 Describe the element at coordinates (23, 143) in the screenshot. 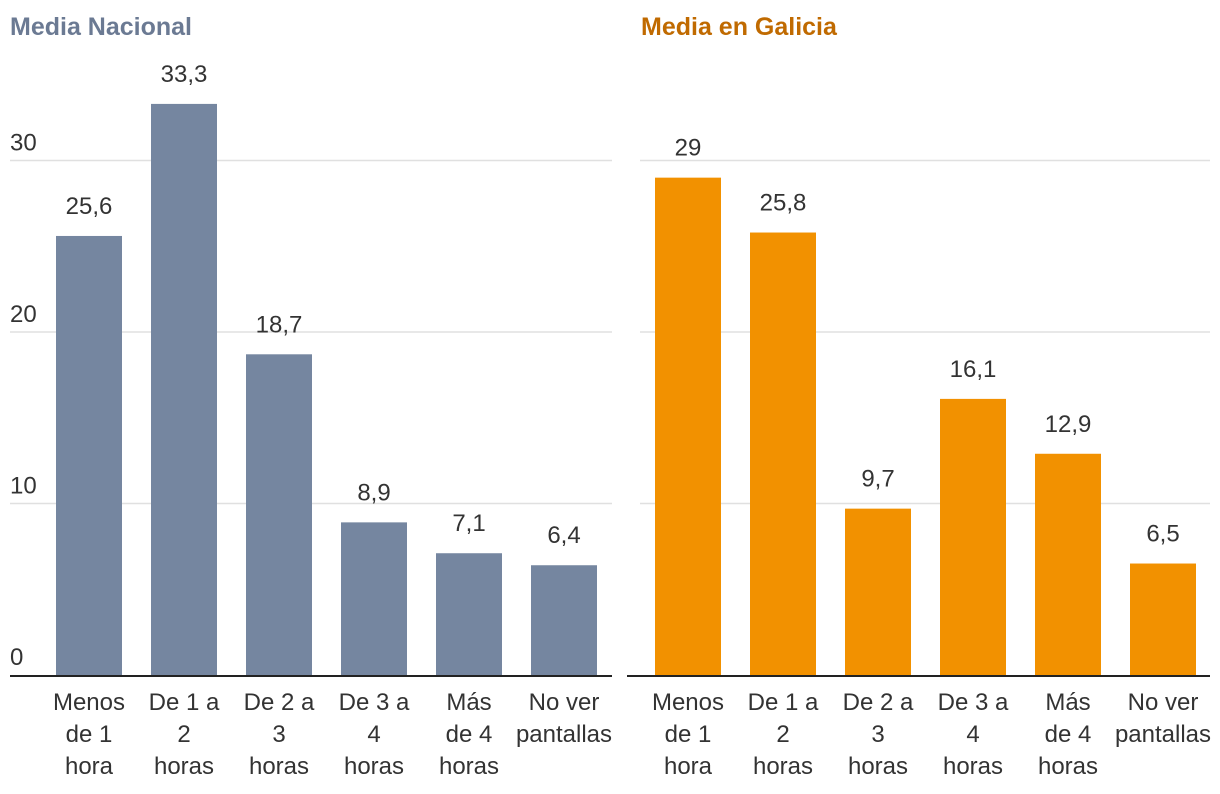

I see `y-tick-label: 30` at that location.